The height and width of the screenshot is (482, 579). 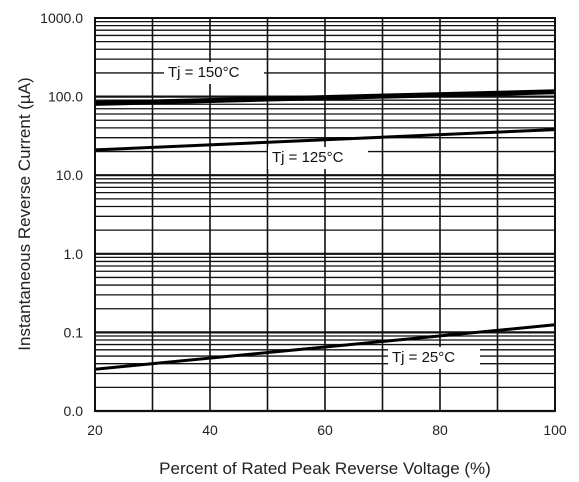 I want to click on series-label-2: Tj = 125°C, so click(x=308, y=157).